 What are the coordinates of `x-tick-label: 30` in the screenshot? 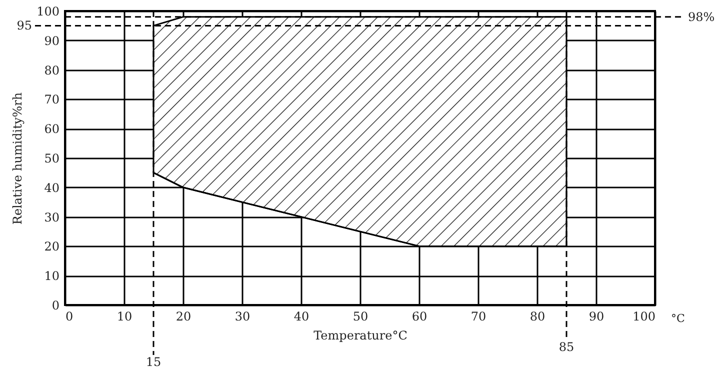 It's located at (242, 317).